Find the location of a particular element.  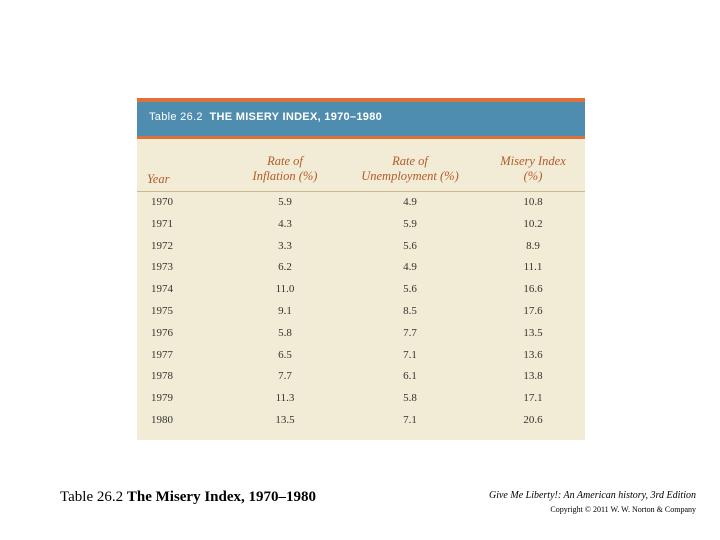

table-title-band: Table 26.2 THE MISERY INDEX, 1970–1980 is located at coordinates (361, 119).